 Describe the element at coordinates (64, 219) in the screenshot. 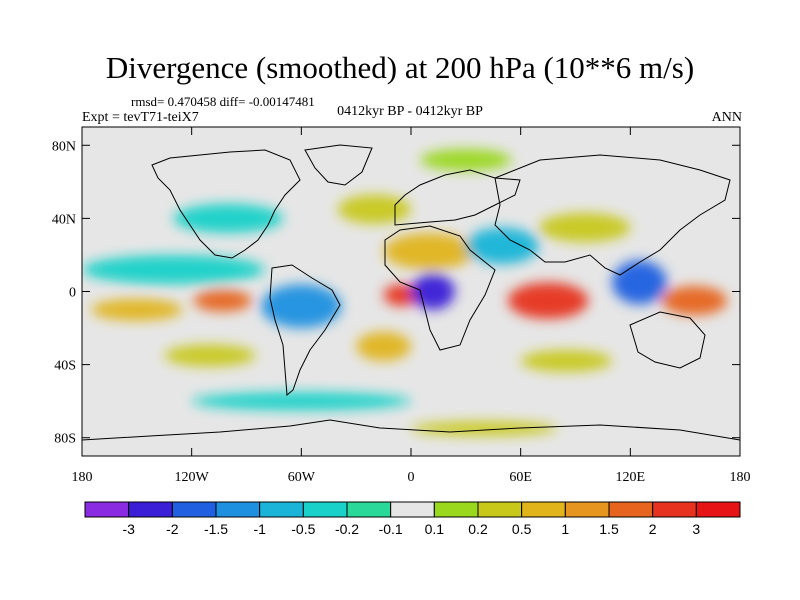

I see `lat-tick-label: 40N` at that location.